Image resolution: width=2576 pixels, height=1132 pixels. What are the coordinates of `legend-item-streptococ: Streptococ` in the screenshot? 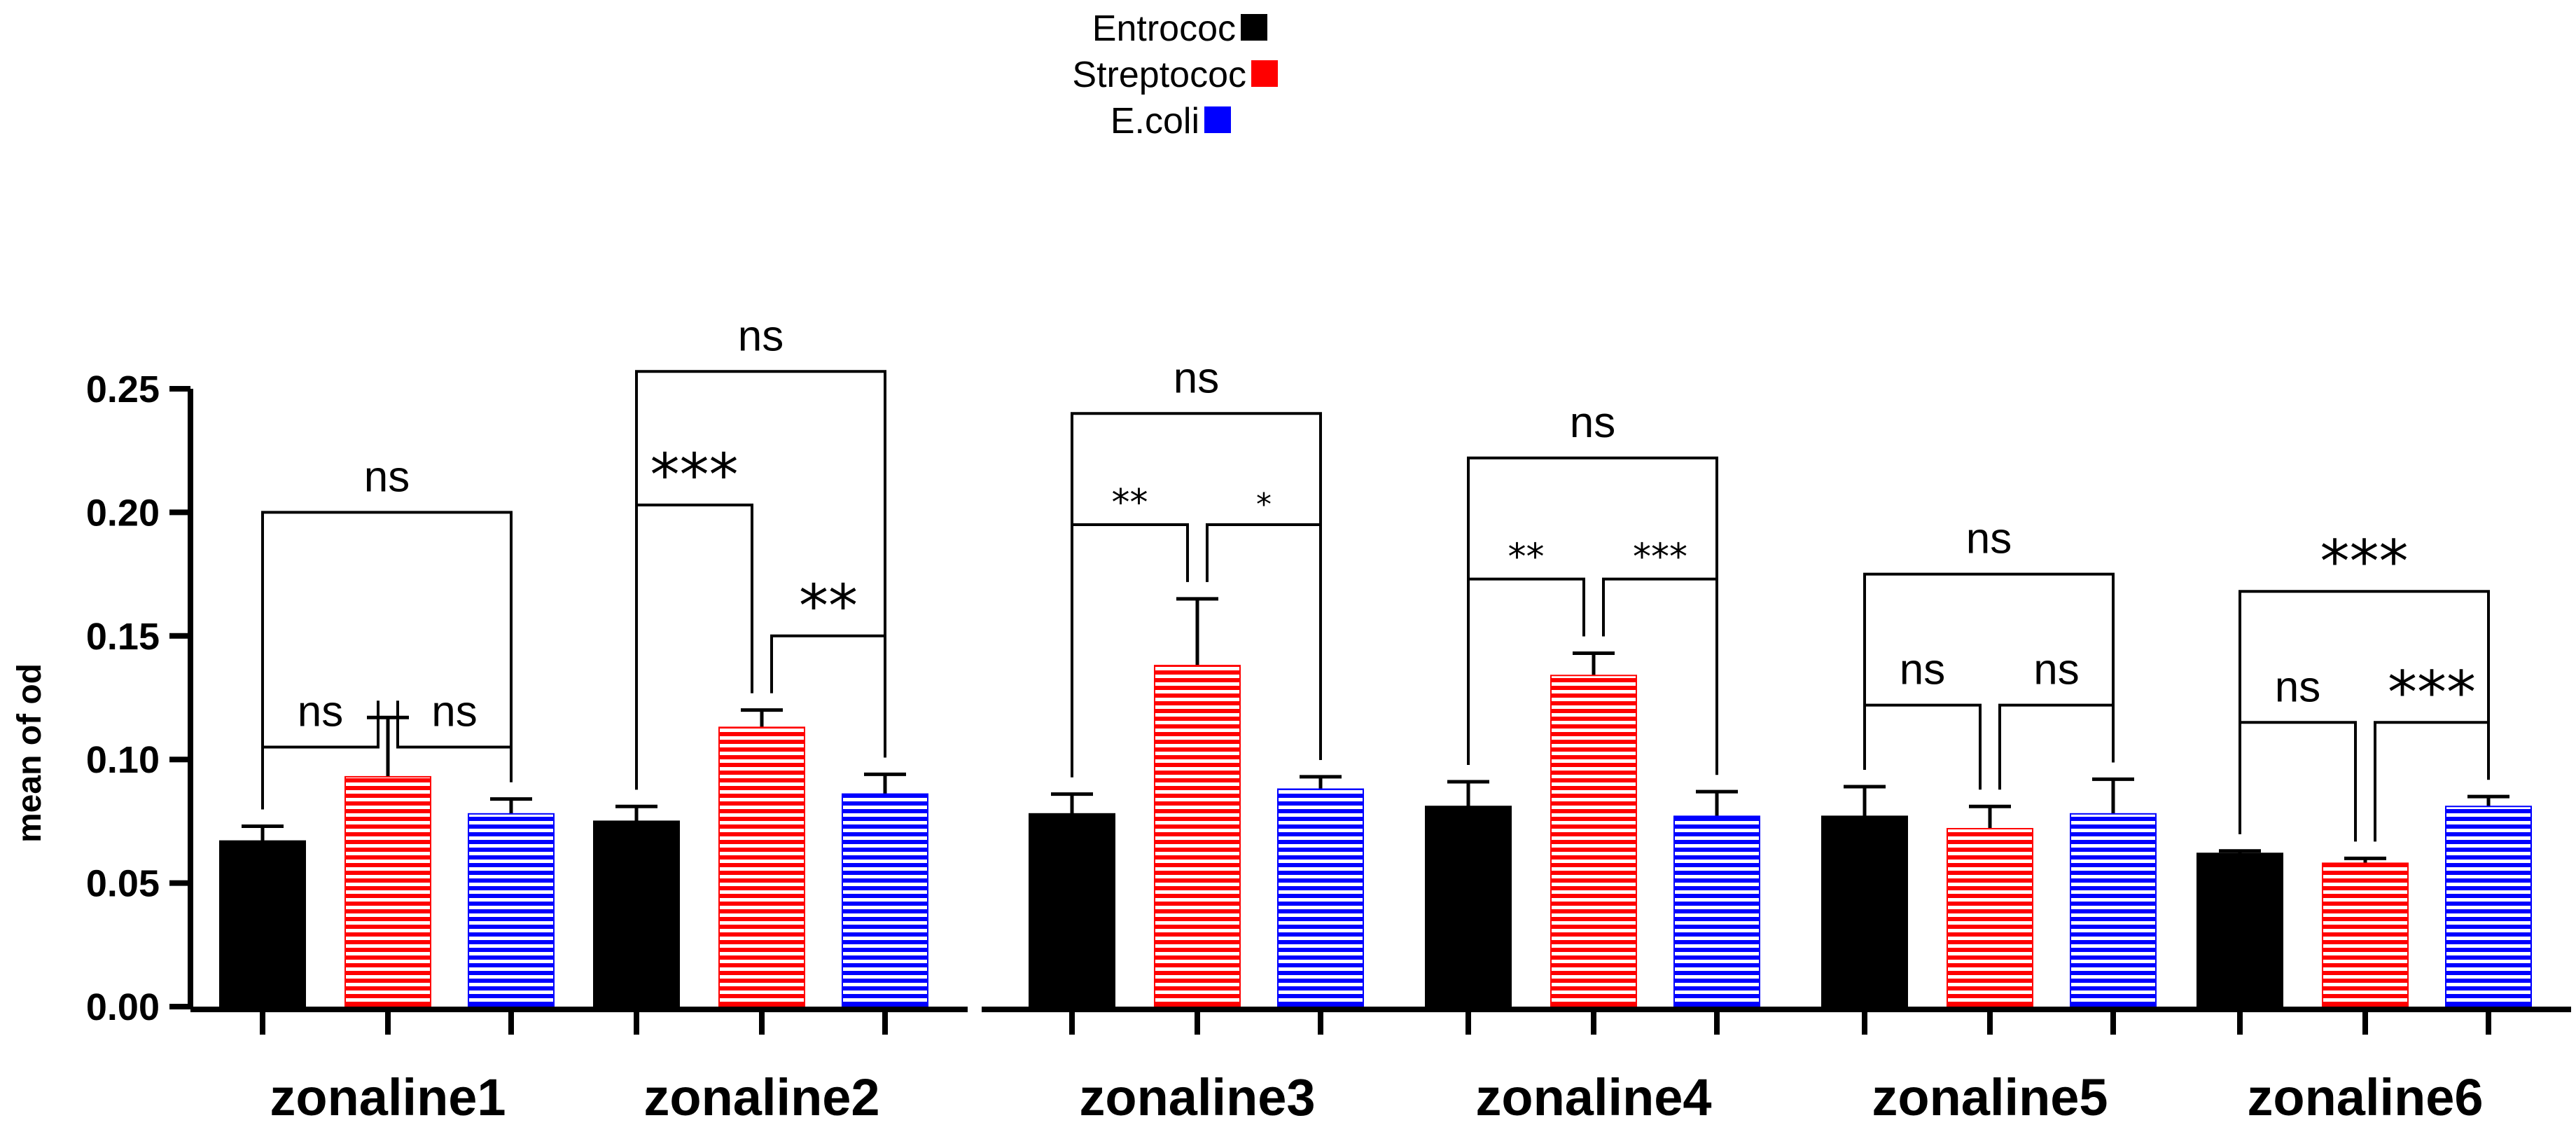 It's located at (1175, 75).